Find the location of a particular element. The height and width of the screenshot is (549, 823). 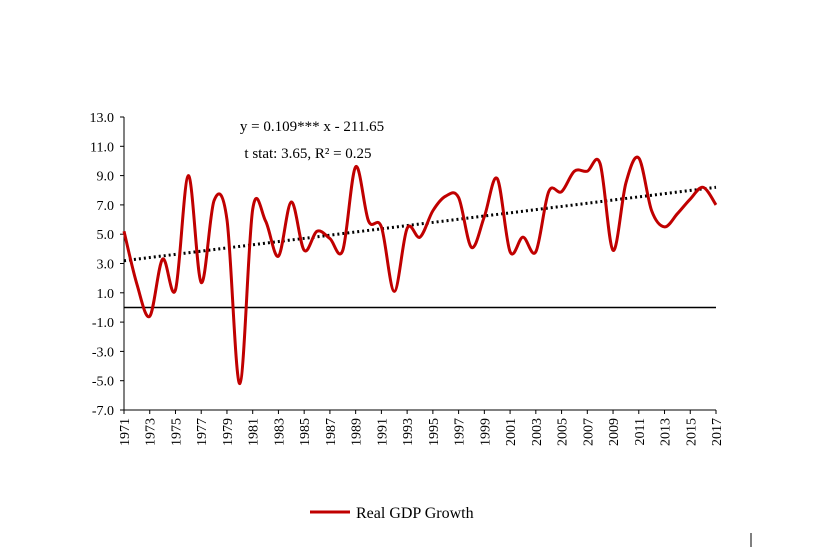

x-tick-label: 1989 is located at coordinates (357, 432).